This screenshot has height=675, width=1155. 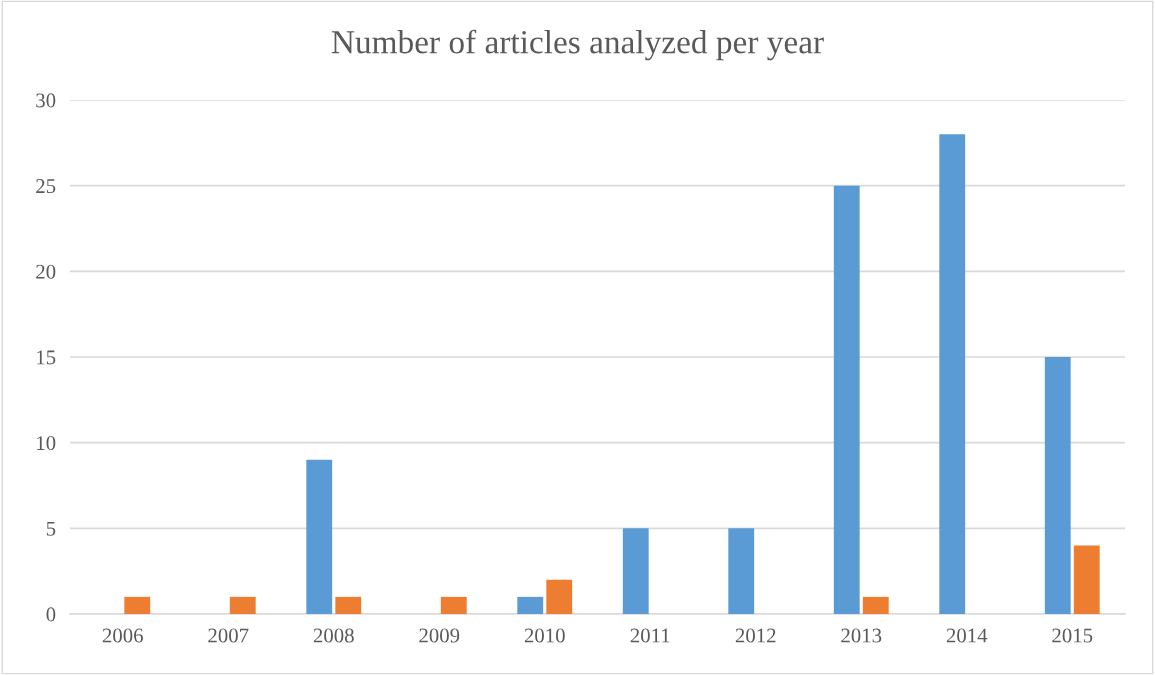 What do you see at coordinates (46, 443) in the screenshot?
I see `y-tick-label: 10` at bounding box center [46, 443].